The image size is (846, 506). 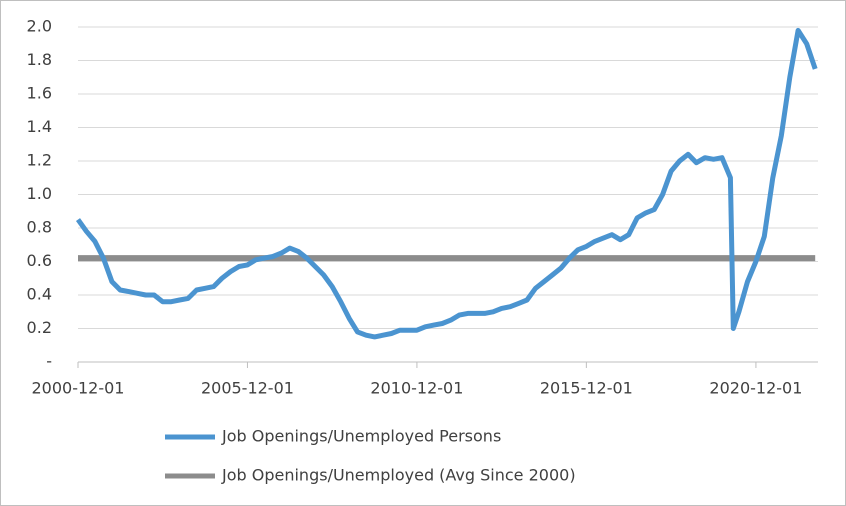 What do you see at coordinates (39, 327) in the screenshot?
I see `y-tick-label: 0.2` at bounding box center [39, 327].